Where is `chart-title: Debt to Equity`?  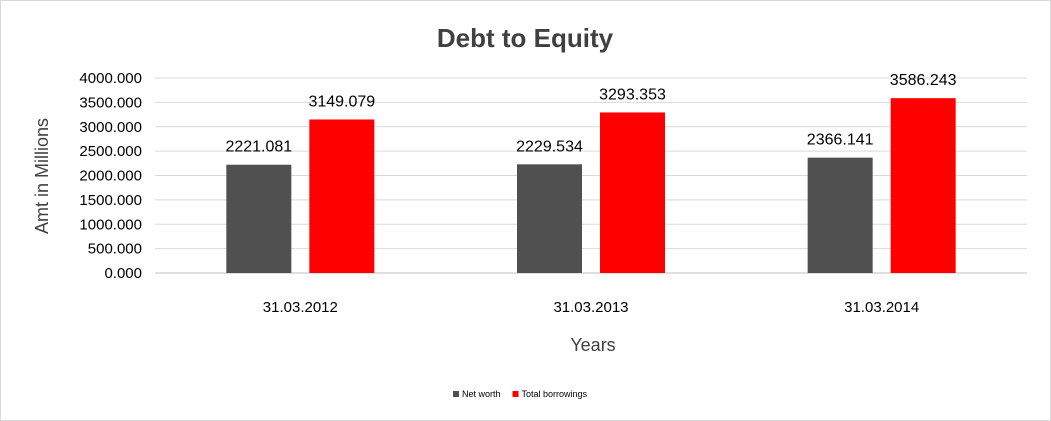
chart-title: Debt to Equity is located at coordinates (525, 38).